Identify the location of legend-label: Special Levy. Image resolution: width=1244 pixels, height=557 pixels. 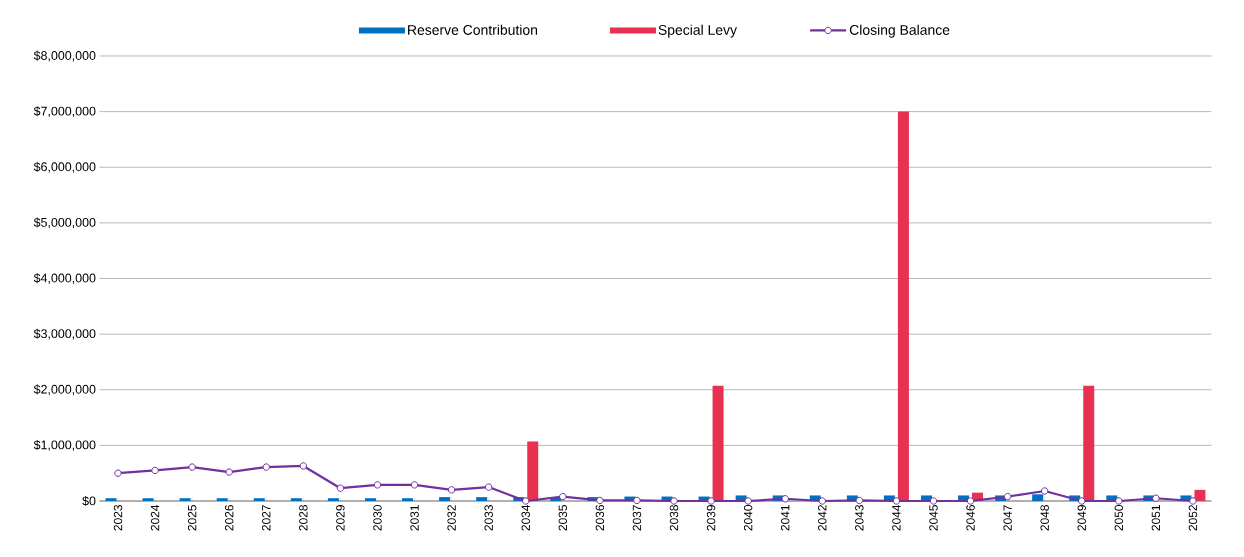
(697, 31).